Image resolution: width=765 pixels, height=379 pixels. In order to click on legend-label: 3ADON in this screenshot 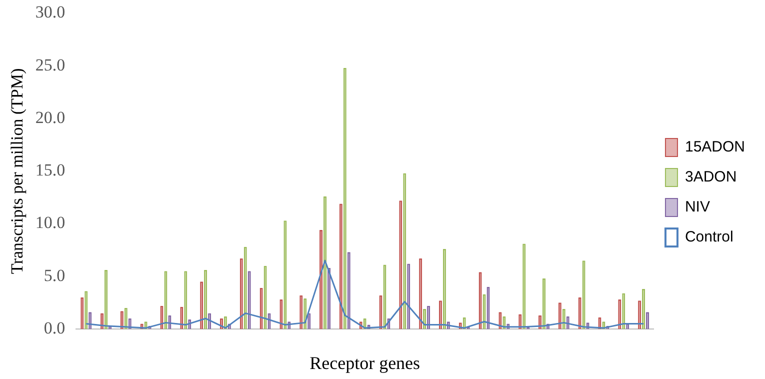, I will do `click(710, 177)`.